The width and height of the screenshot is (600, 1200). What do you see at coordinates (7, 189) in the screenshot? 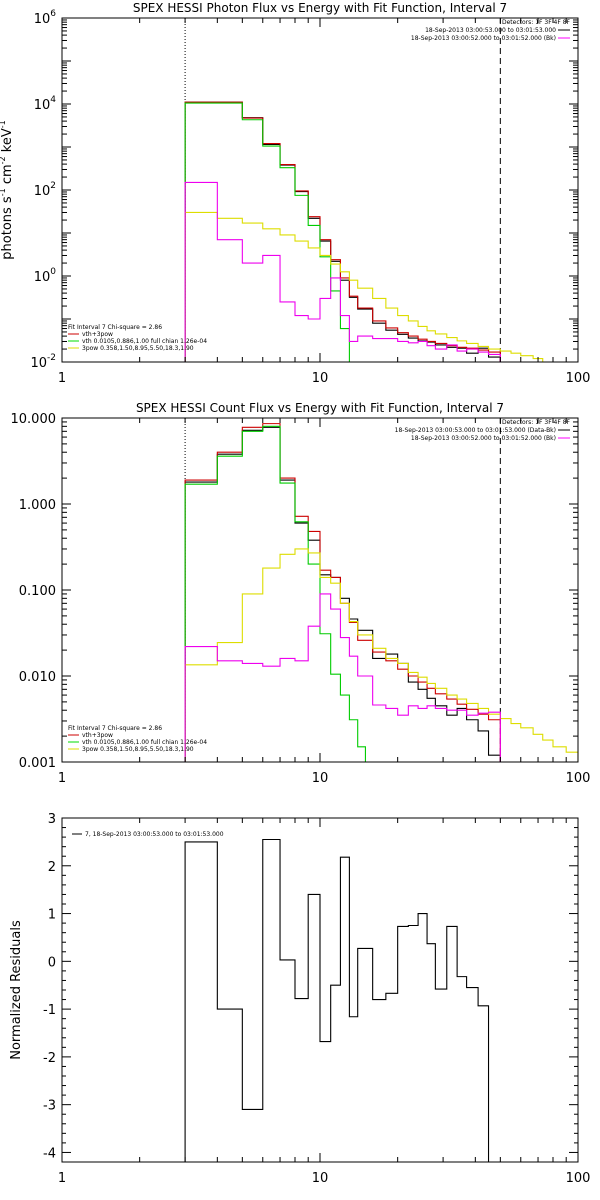
I see `y-axis-label: photons s-1 cm-2 keV-1` at bounding box center [7, 189].